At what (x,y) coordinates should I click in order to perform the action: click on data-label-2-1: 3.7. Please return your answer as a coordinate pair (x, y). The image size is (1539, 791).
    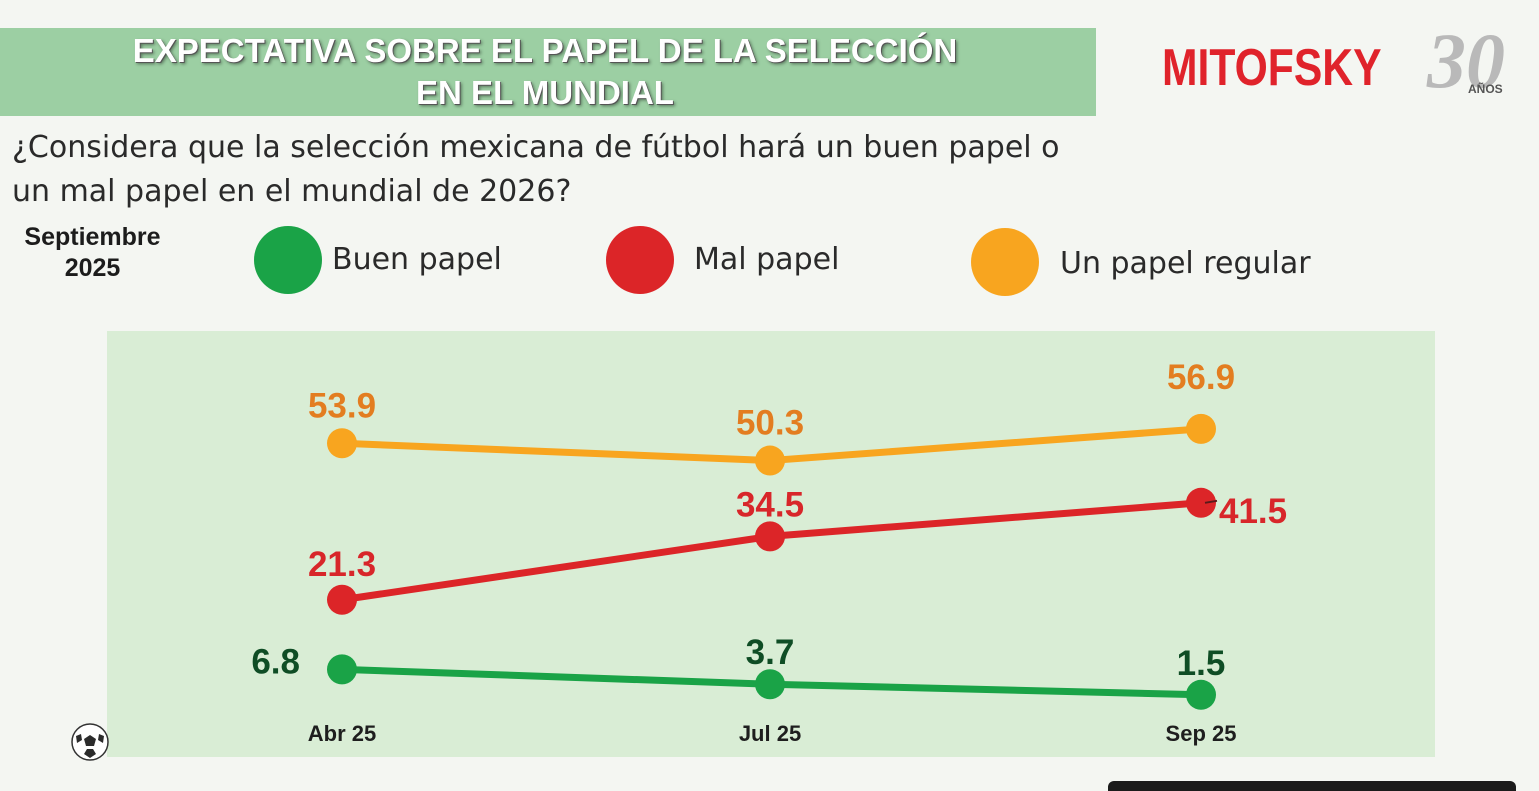
    Looking at the image, I should click on (770, 652).